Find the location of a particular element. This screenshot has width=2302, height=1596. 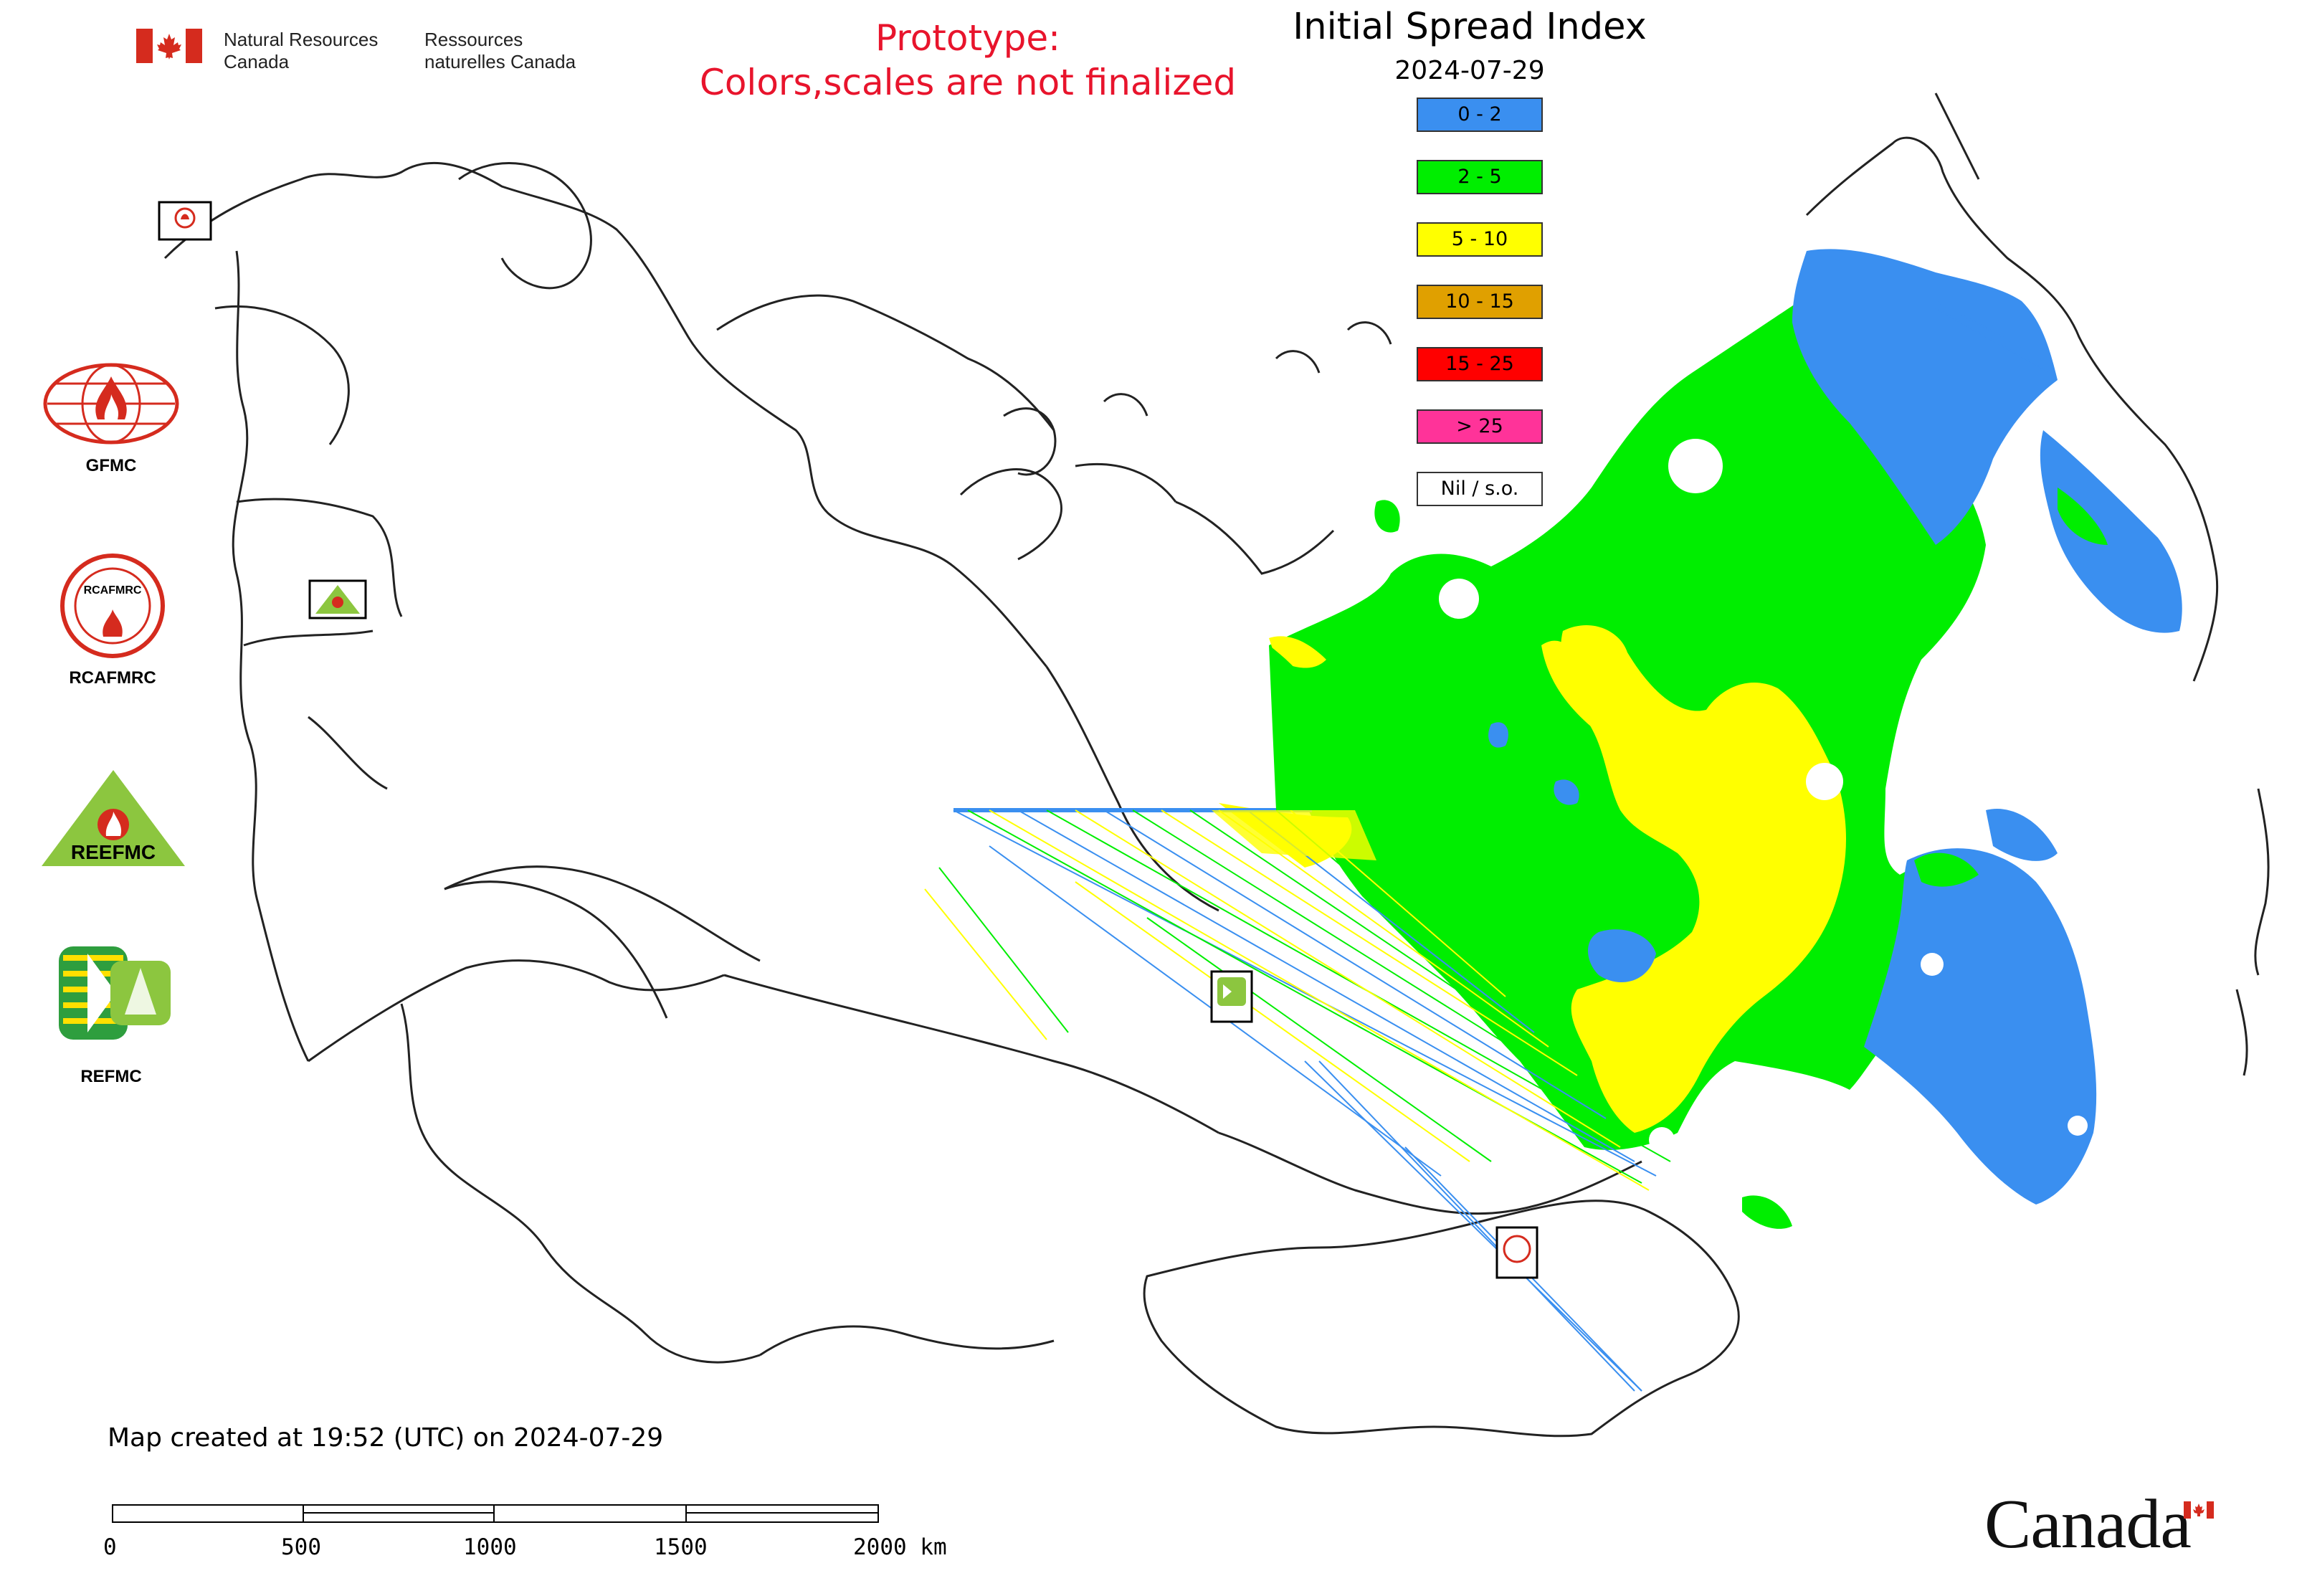

department-name-fr: Ressources naturelles Canada is located at coordinates (500, 50).